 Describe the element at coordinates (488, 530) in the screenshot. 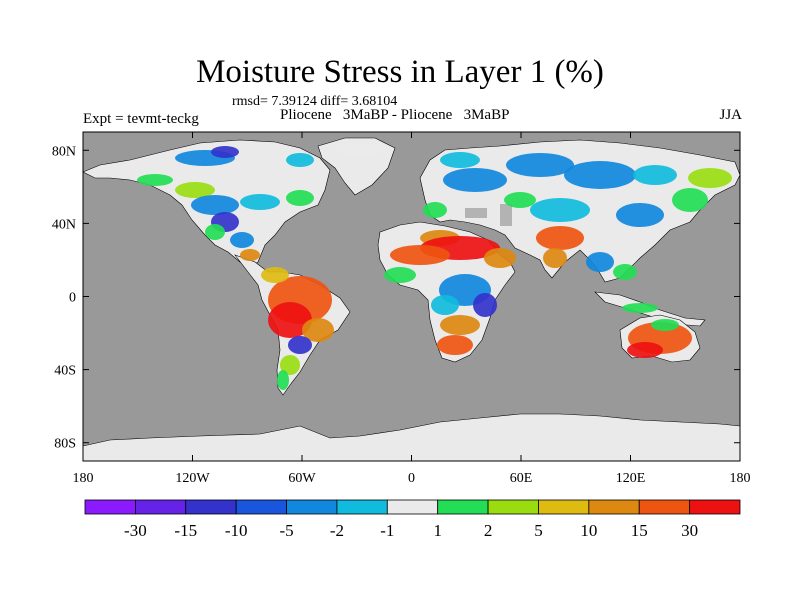

I see `colorbar-label: 2` at that location.